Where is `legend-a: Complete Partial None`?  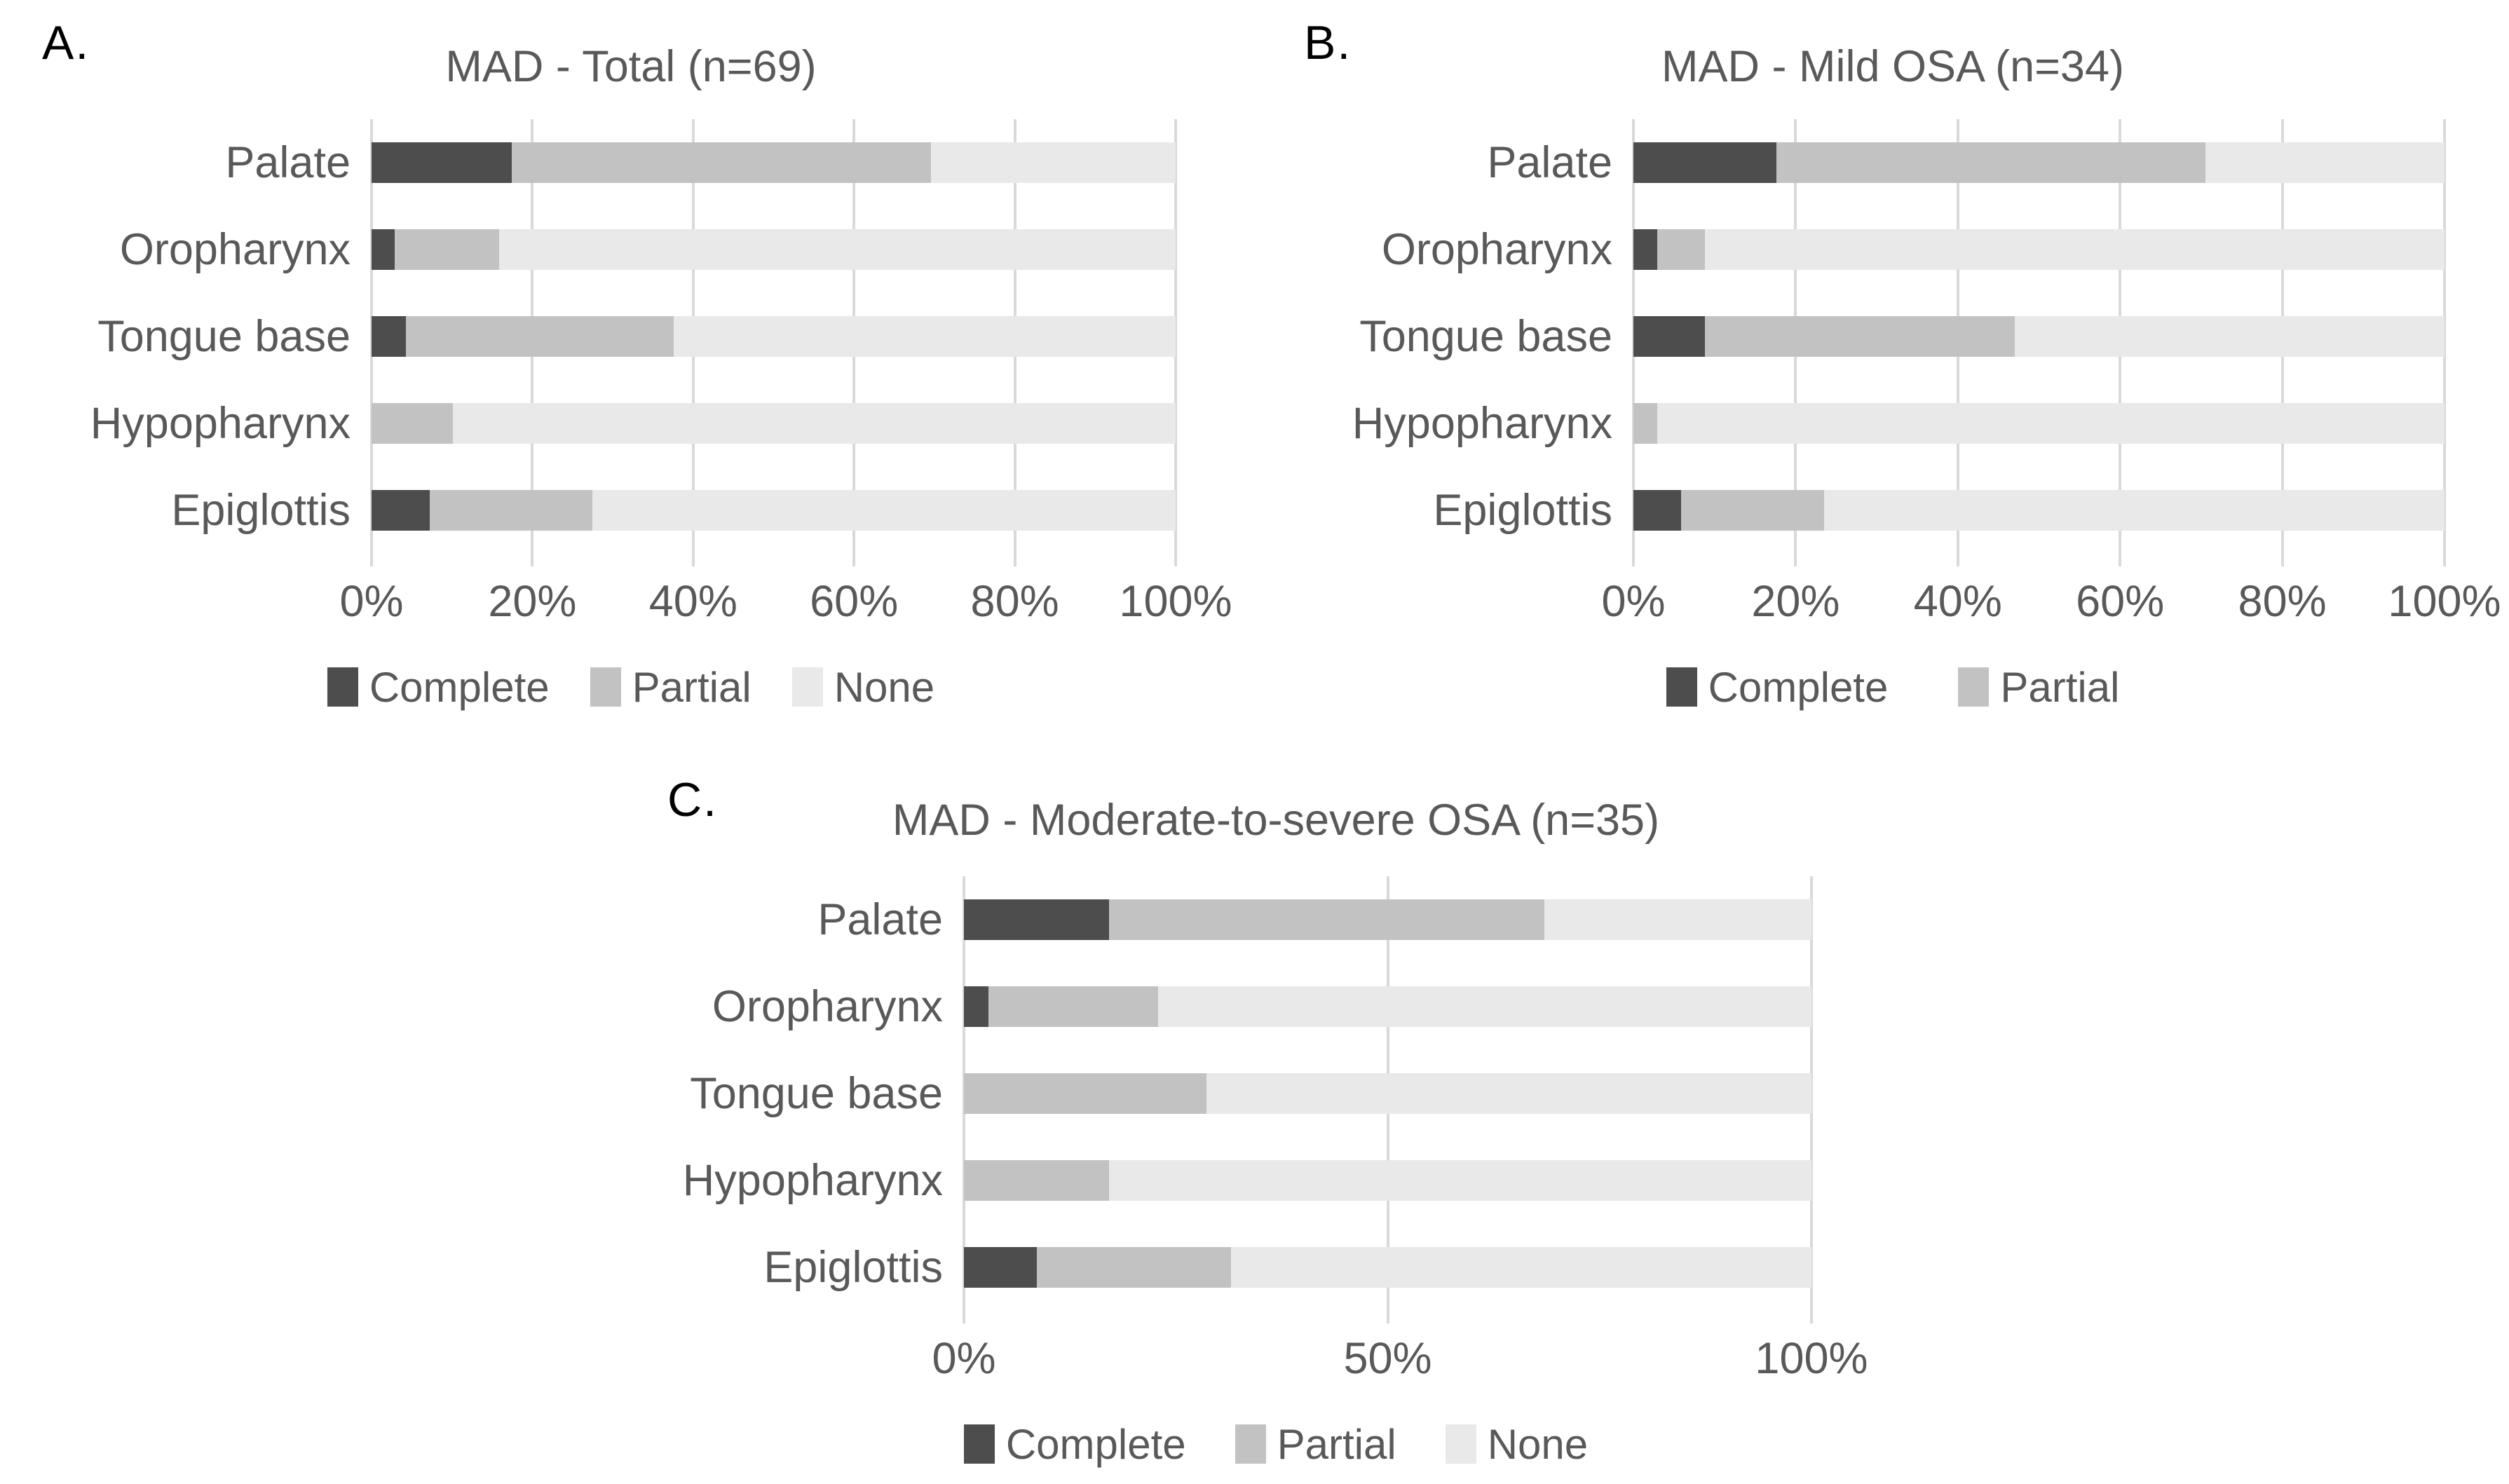 legend-a: Complete Partial None is located at coordinates (631, 687).